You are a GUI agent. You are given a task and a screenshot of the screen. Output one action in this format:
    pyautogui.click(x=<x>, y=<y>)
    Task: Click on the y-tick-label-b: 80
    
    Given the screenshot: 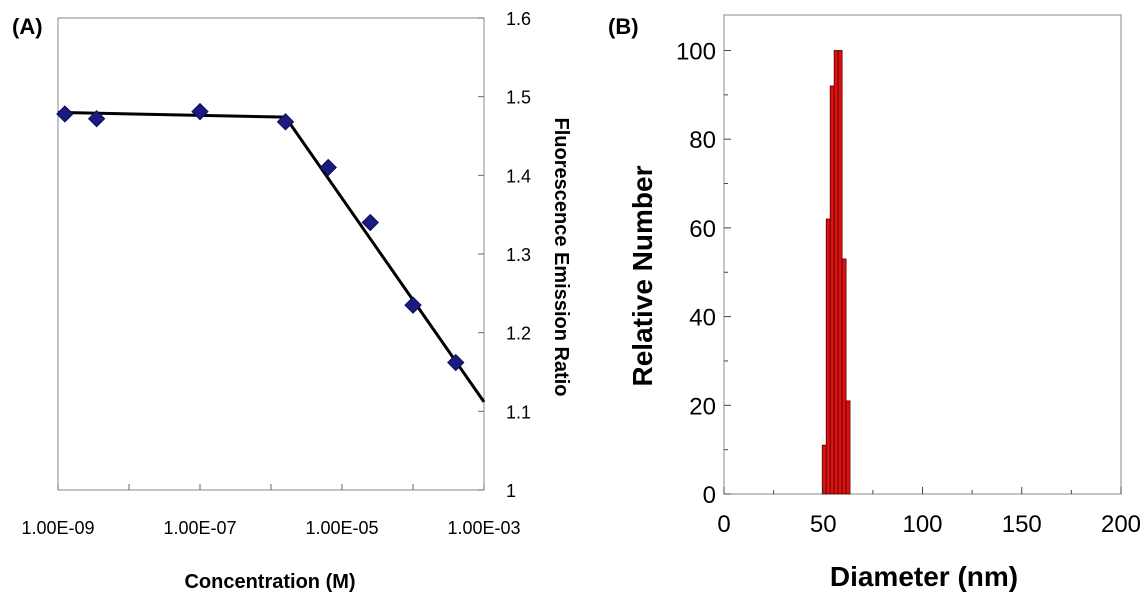 What is the action you would take?
    pyautogui.click(x=702, y=140)
    